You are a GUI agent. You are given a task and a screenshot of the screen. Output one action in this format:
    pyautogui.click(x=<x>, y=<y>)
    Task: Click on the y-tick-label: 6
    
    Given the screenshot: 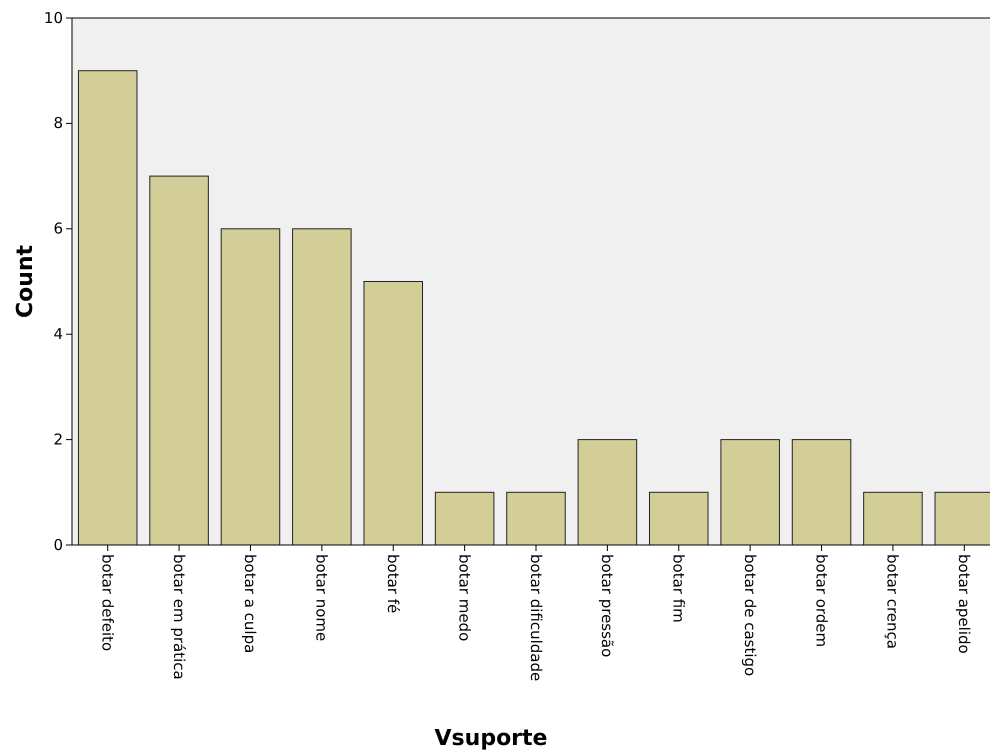 What is the action you would take?
    pyautogui.click(x=58, y=229)
    